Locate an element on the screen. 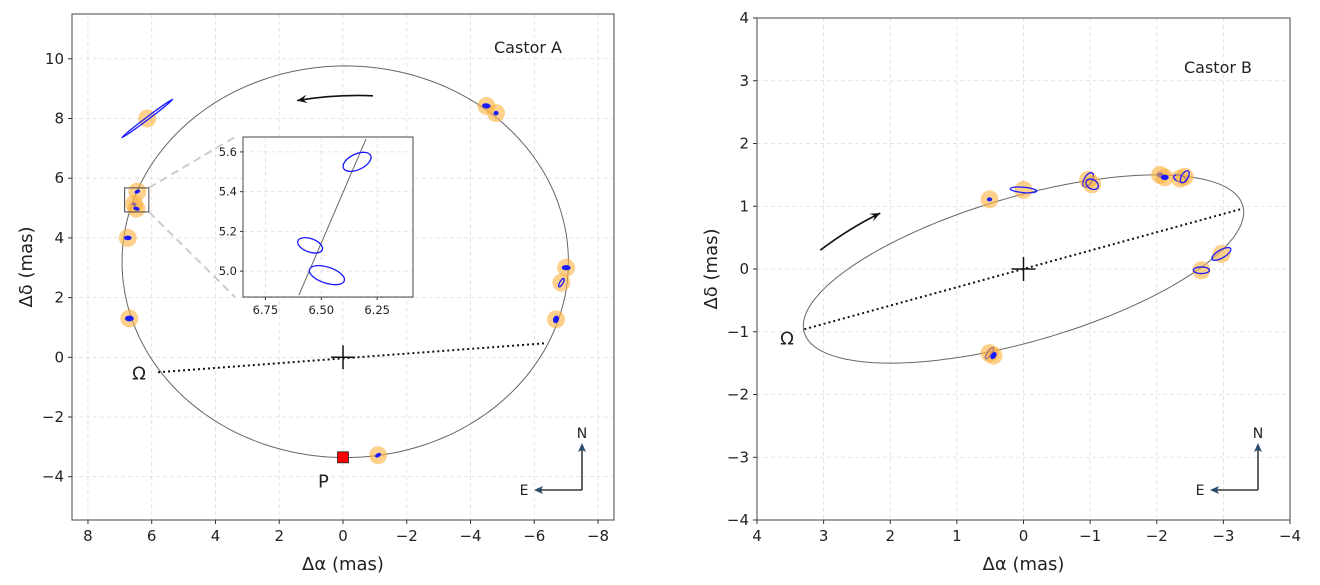 The height and width of the screenshot is (585, 1320). inset-background is located at coordinates (328, 217).